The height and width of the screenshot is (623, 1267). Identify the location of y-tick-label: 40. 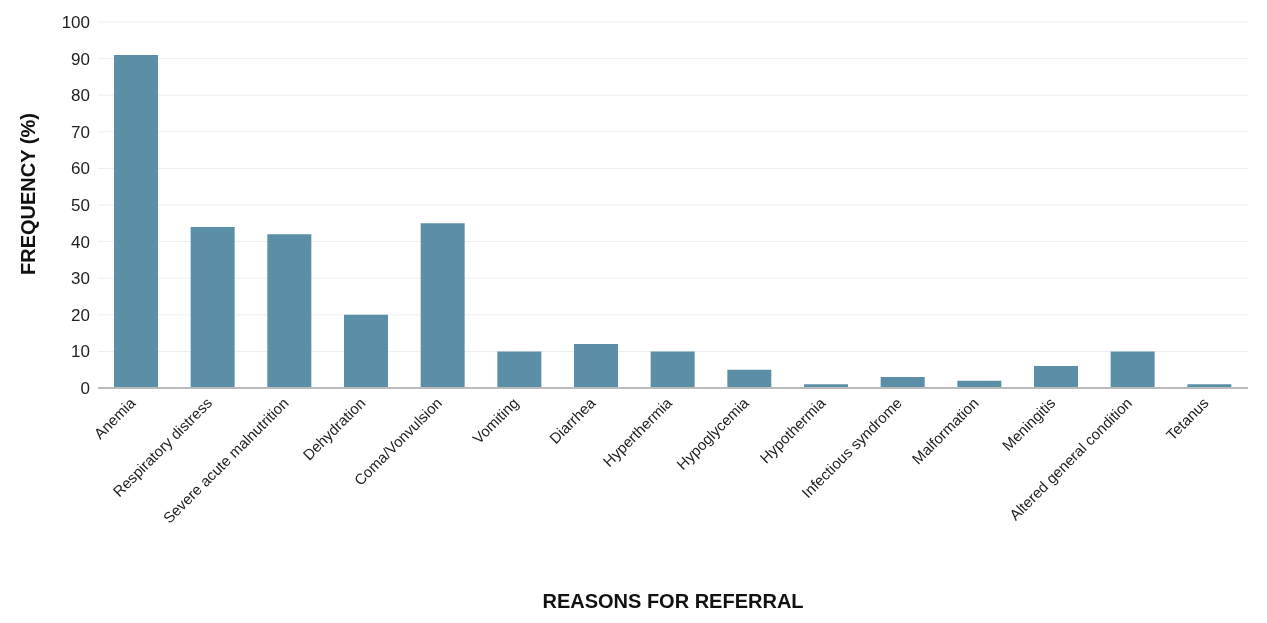
(80, 242).